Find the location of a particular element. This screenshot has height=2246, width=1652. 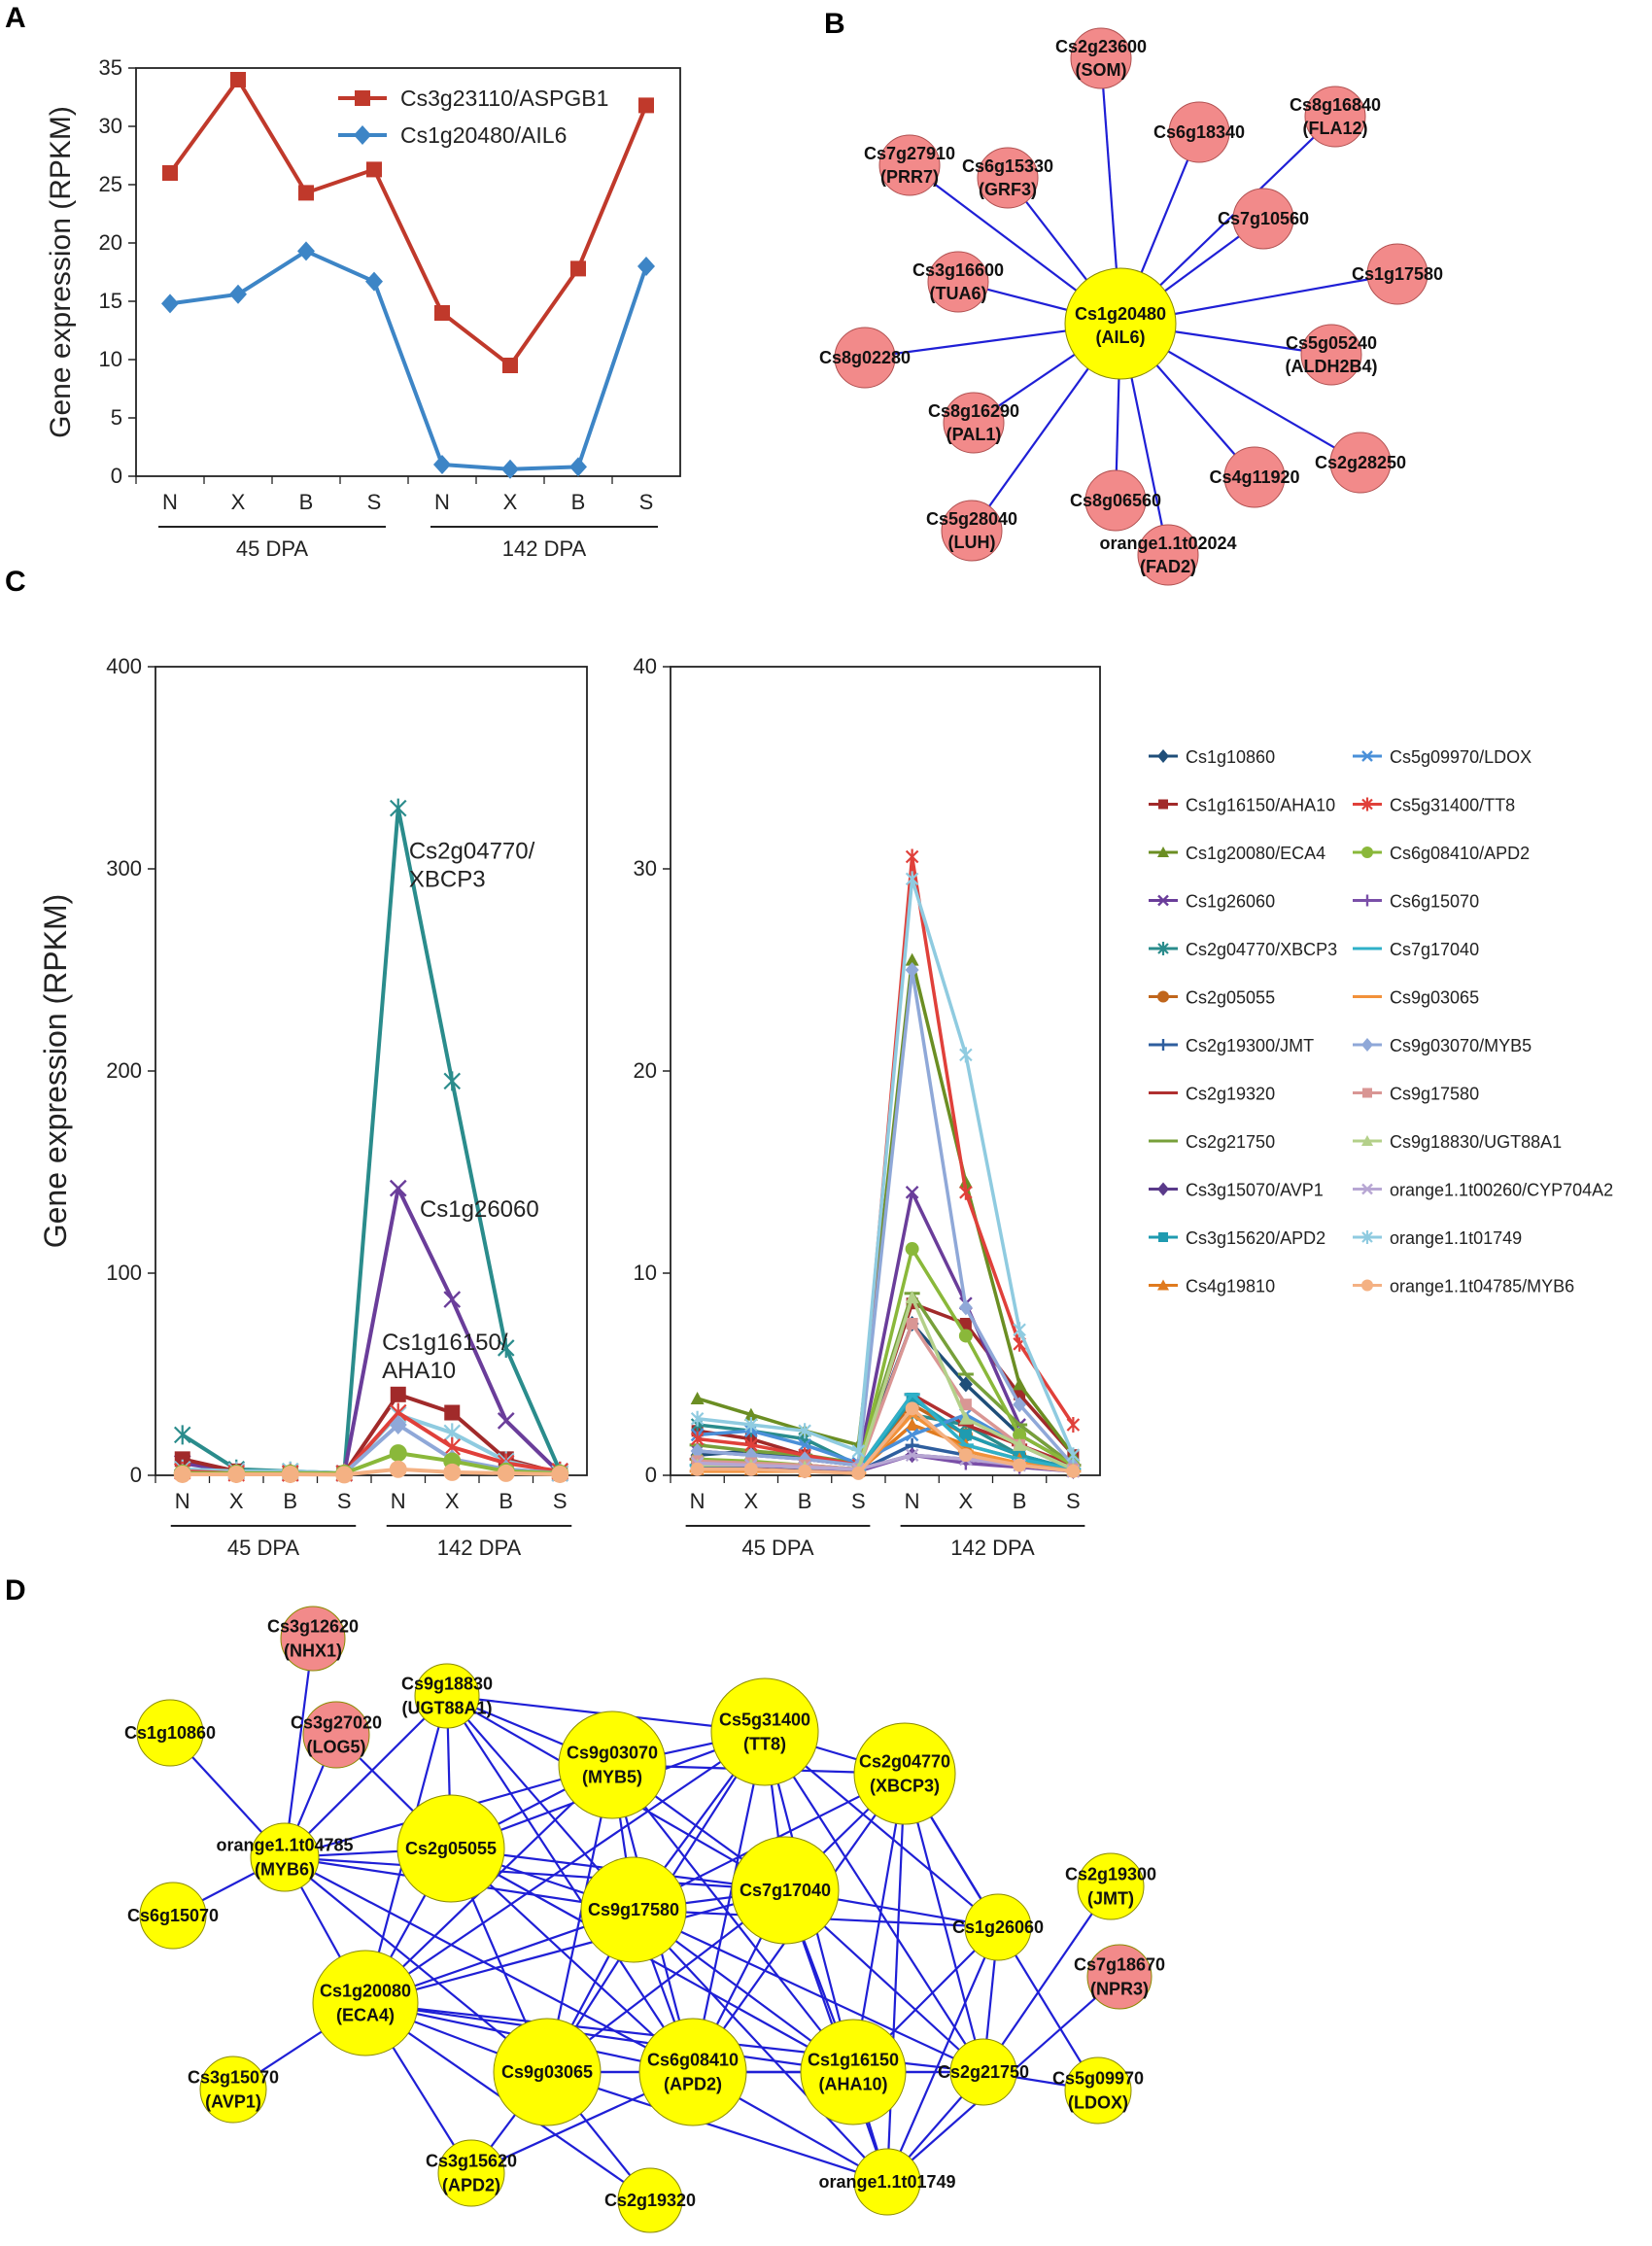

y-tick-label: 35 is located at coordinates (111, 67).